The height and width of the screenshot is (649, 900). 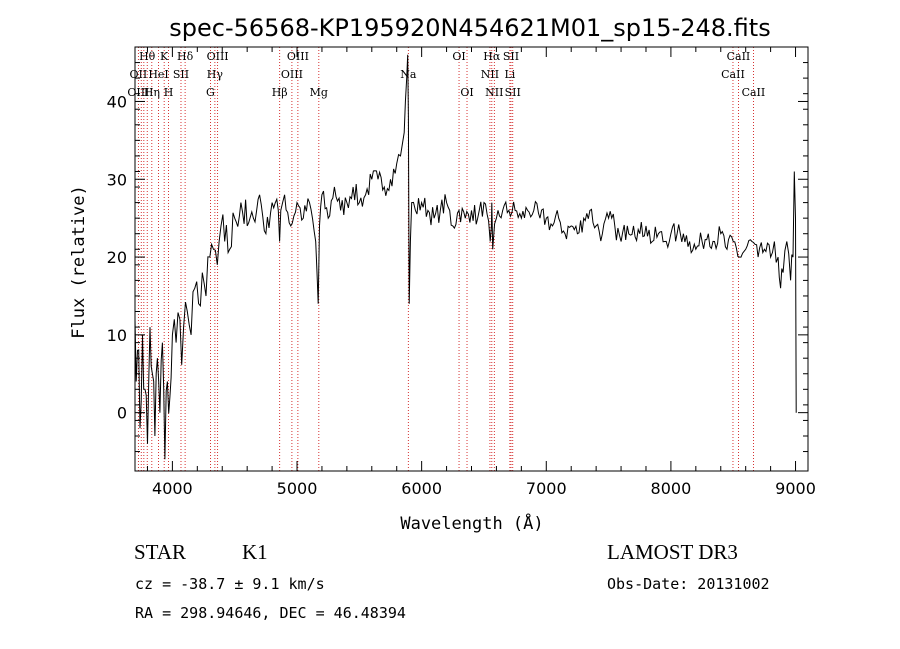 I want to click on line-label: Hγ, so click(x=215, y=74).